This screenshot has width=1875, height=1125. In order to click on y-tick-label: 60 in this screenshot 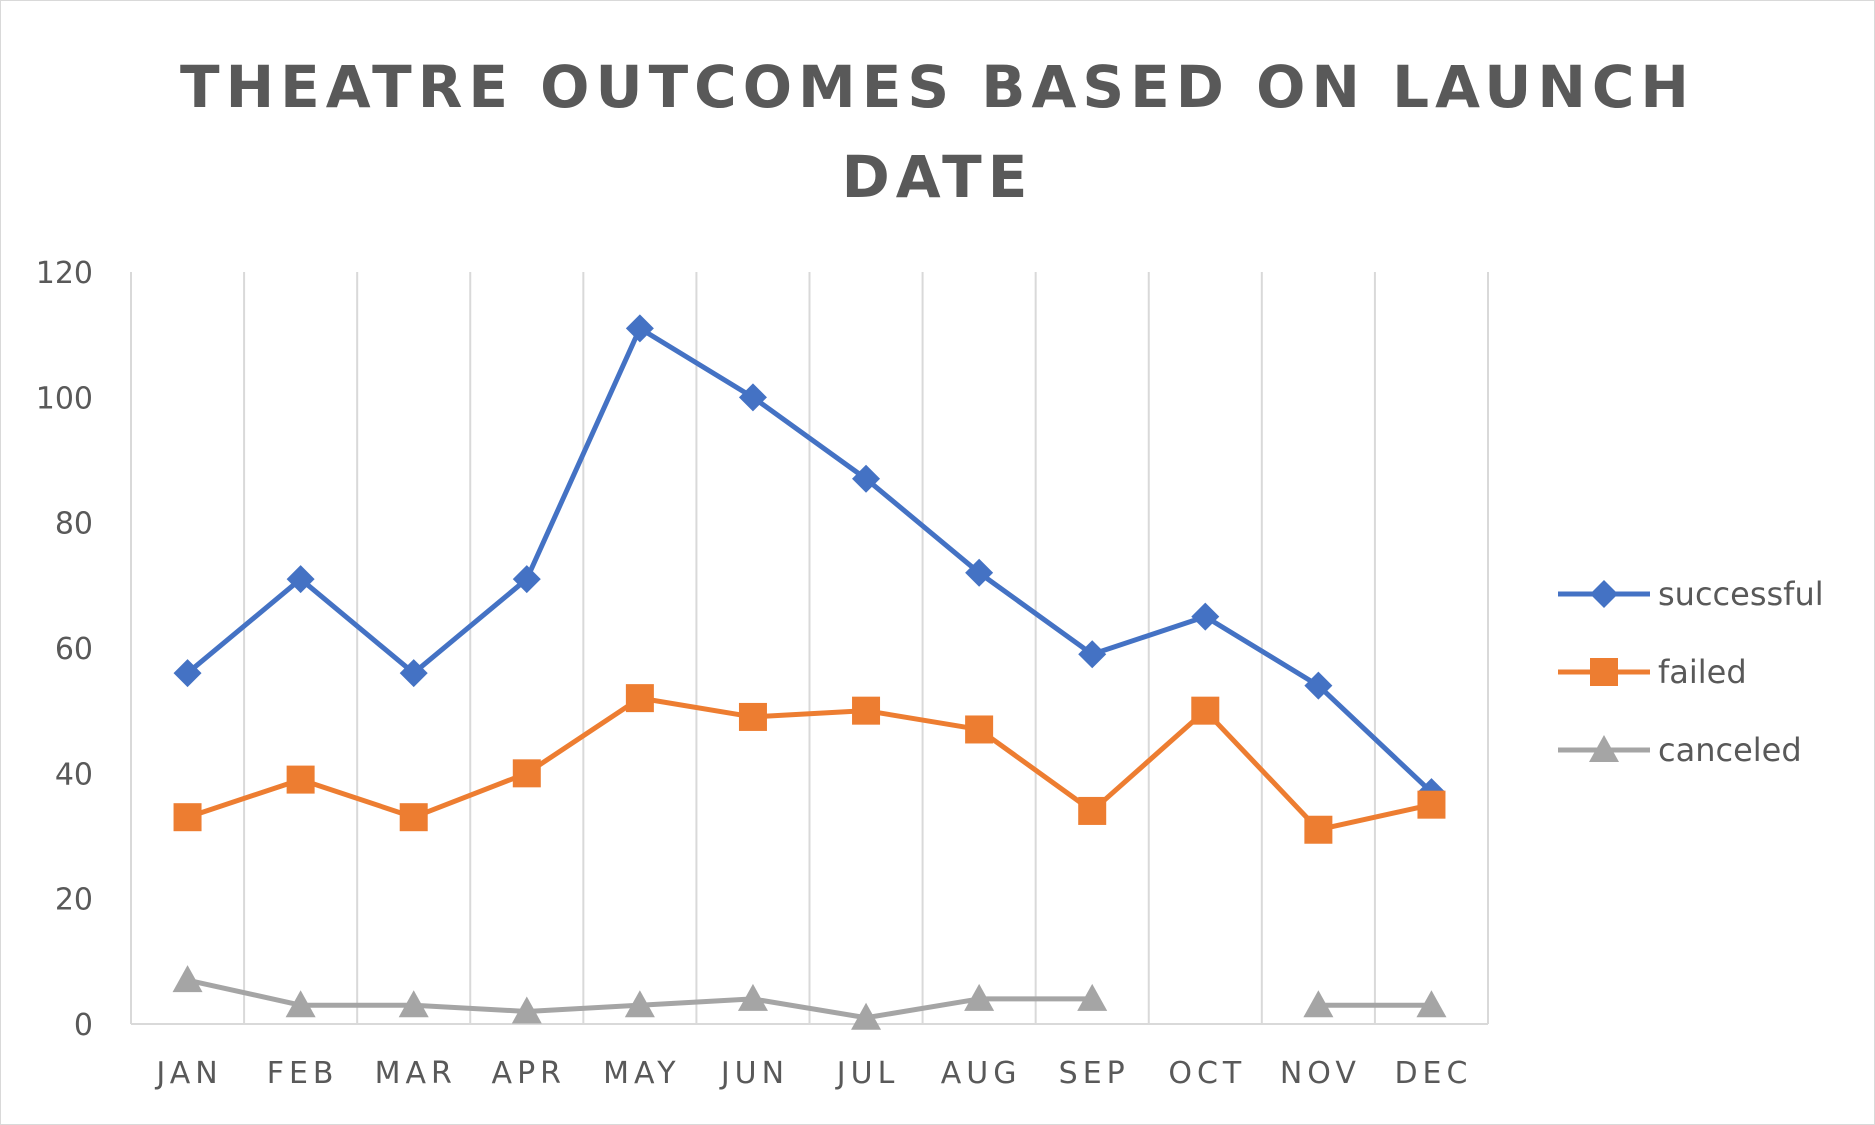, I will do `click(74, 649)`.